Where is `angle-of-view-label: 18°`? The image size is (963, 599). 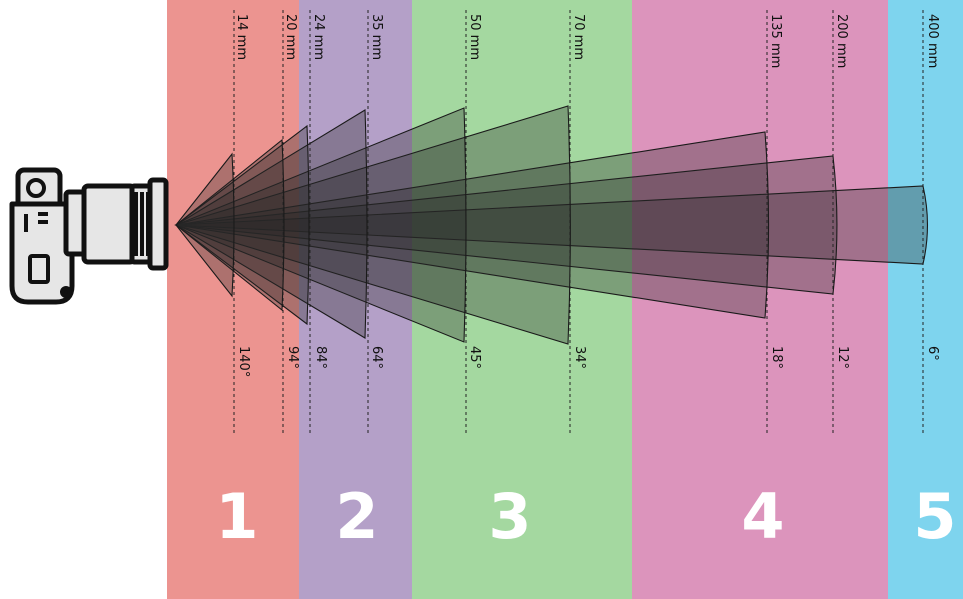
angle-of-view-label: 18° is located at coordinates (776, 357).